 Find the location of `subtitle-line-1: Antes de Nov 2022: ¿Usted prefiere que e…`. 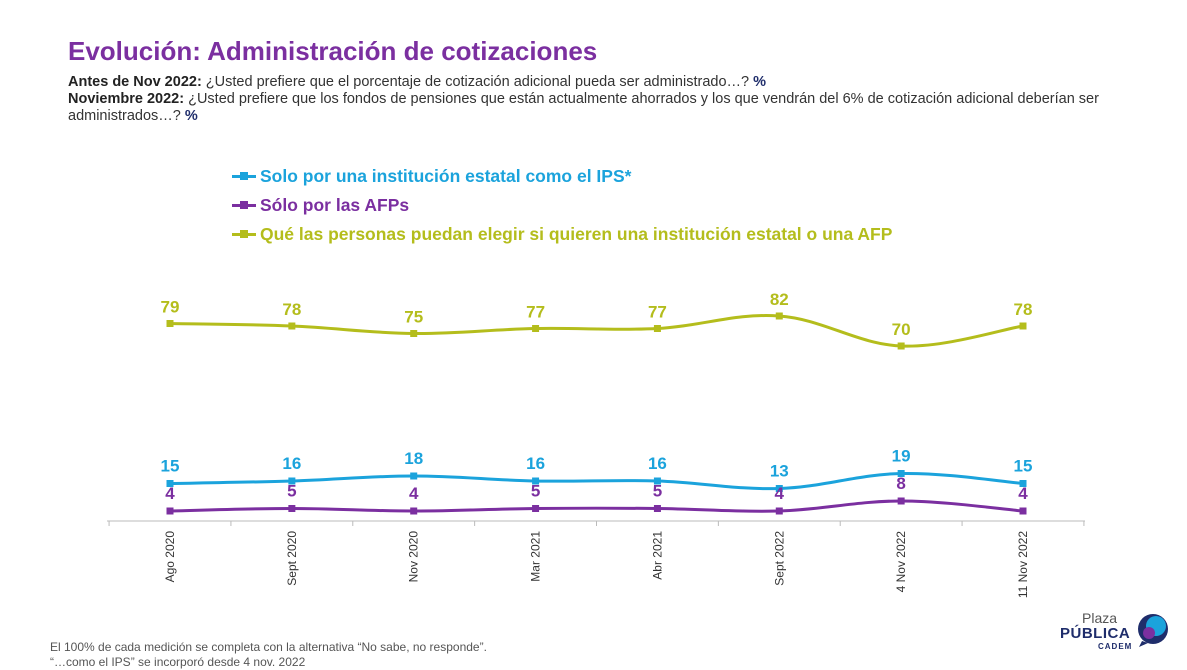

subtitle-line-1: Antes de Nov 2022: ¿Usted prefiere que e… is located at coordinates (598, 82).